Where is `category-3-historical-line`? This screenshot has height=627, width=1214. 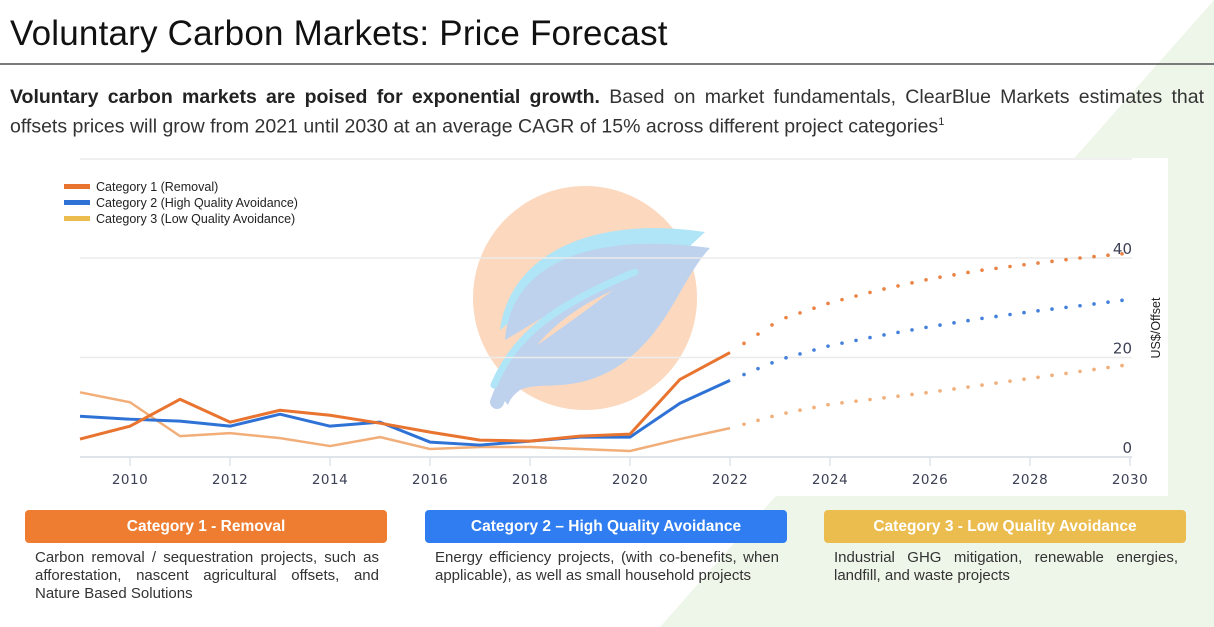
category-3-historical-line is located at coordinates (405, 422).